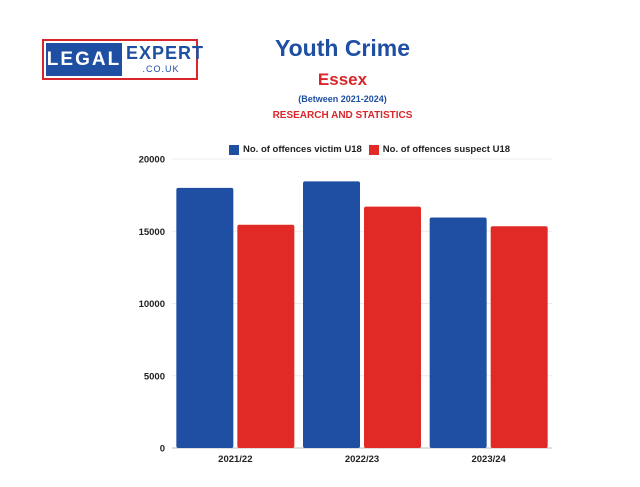  I want to click on chart-research-label: RESEARCH AND STATISTICS, so click(342, 115).